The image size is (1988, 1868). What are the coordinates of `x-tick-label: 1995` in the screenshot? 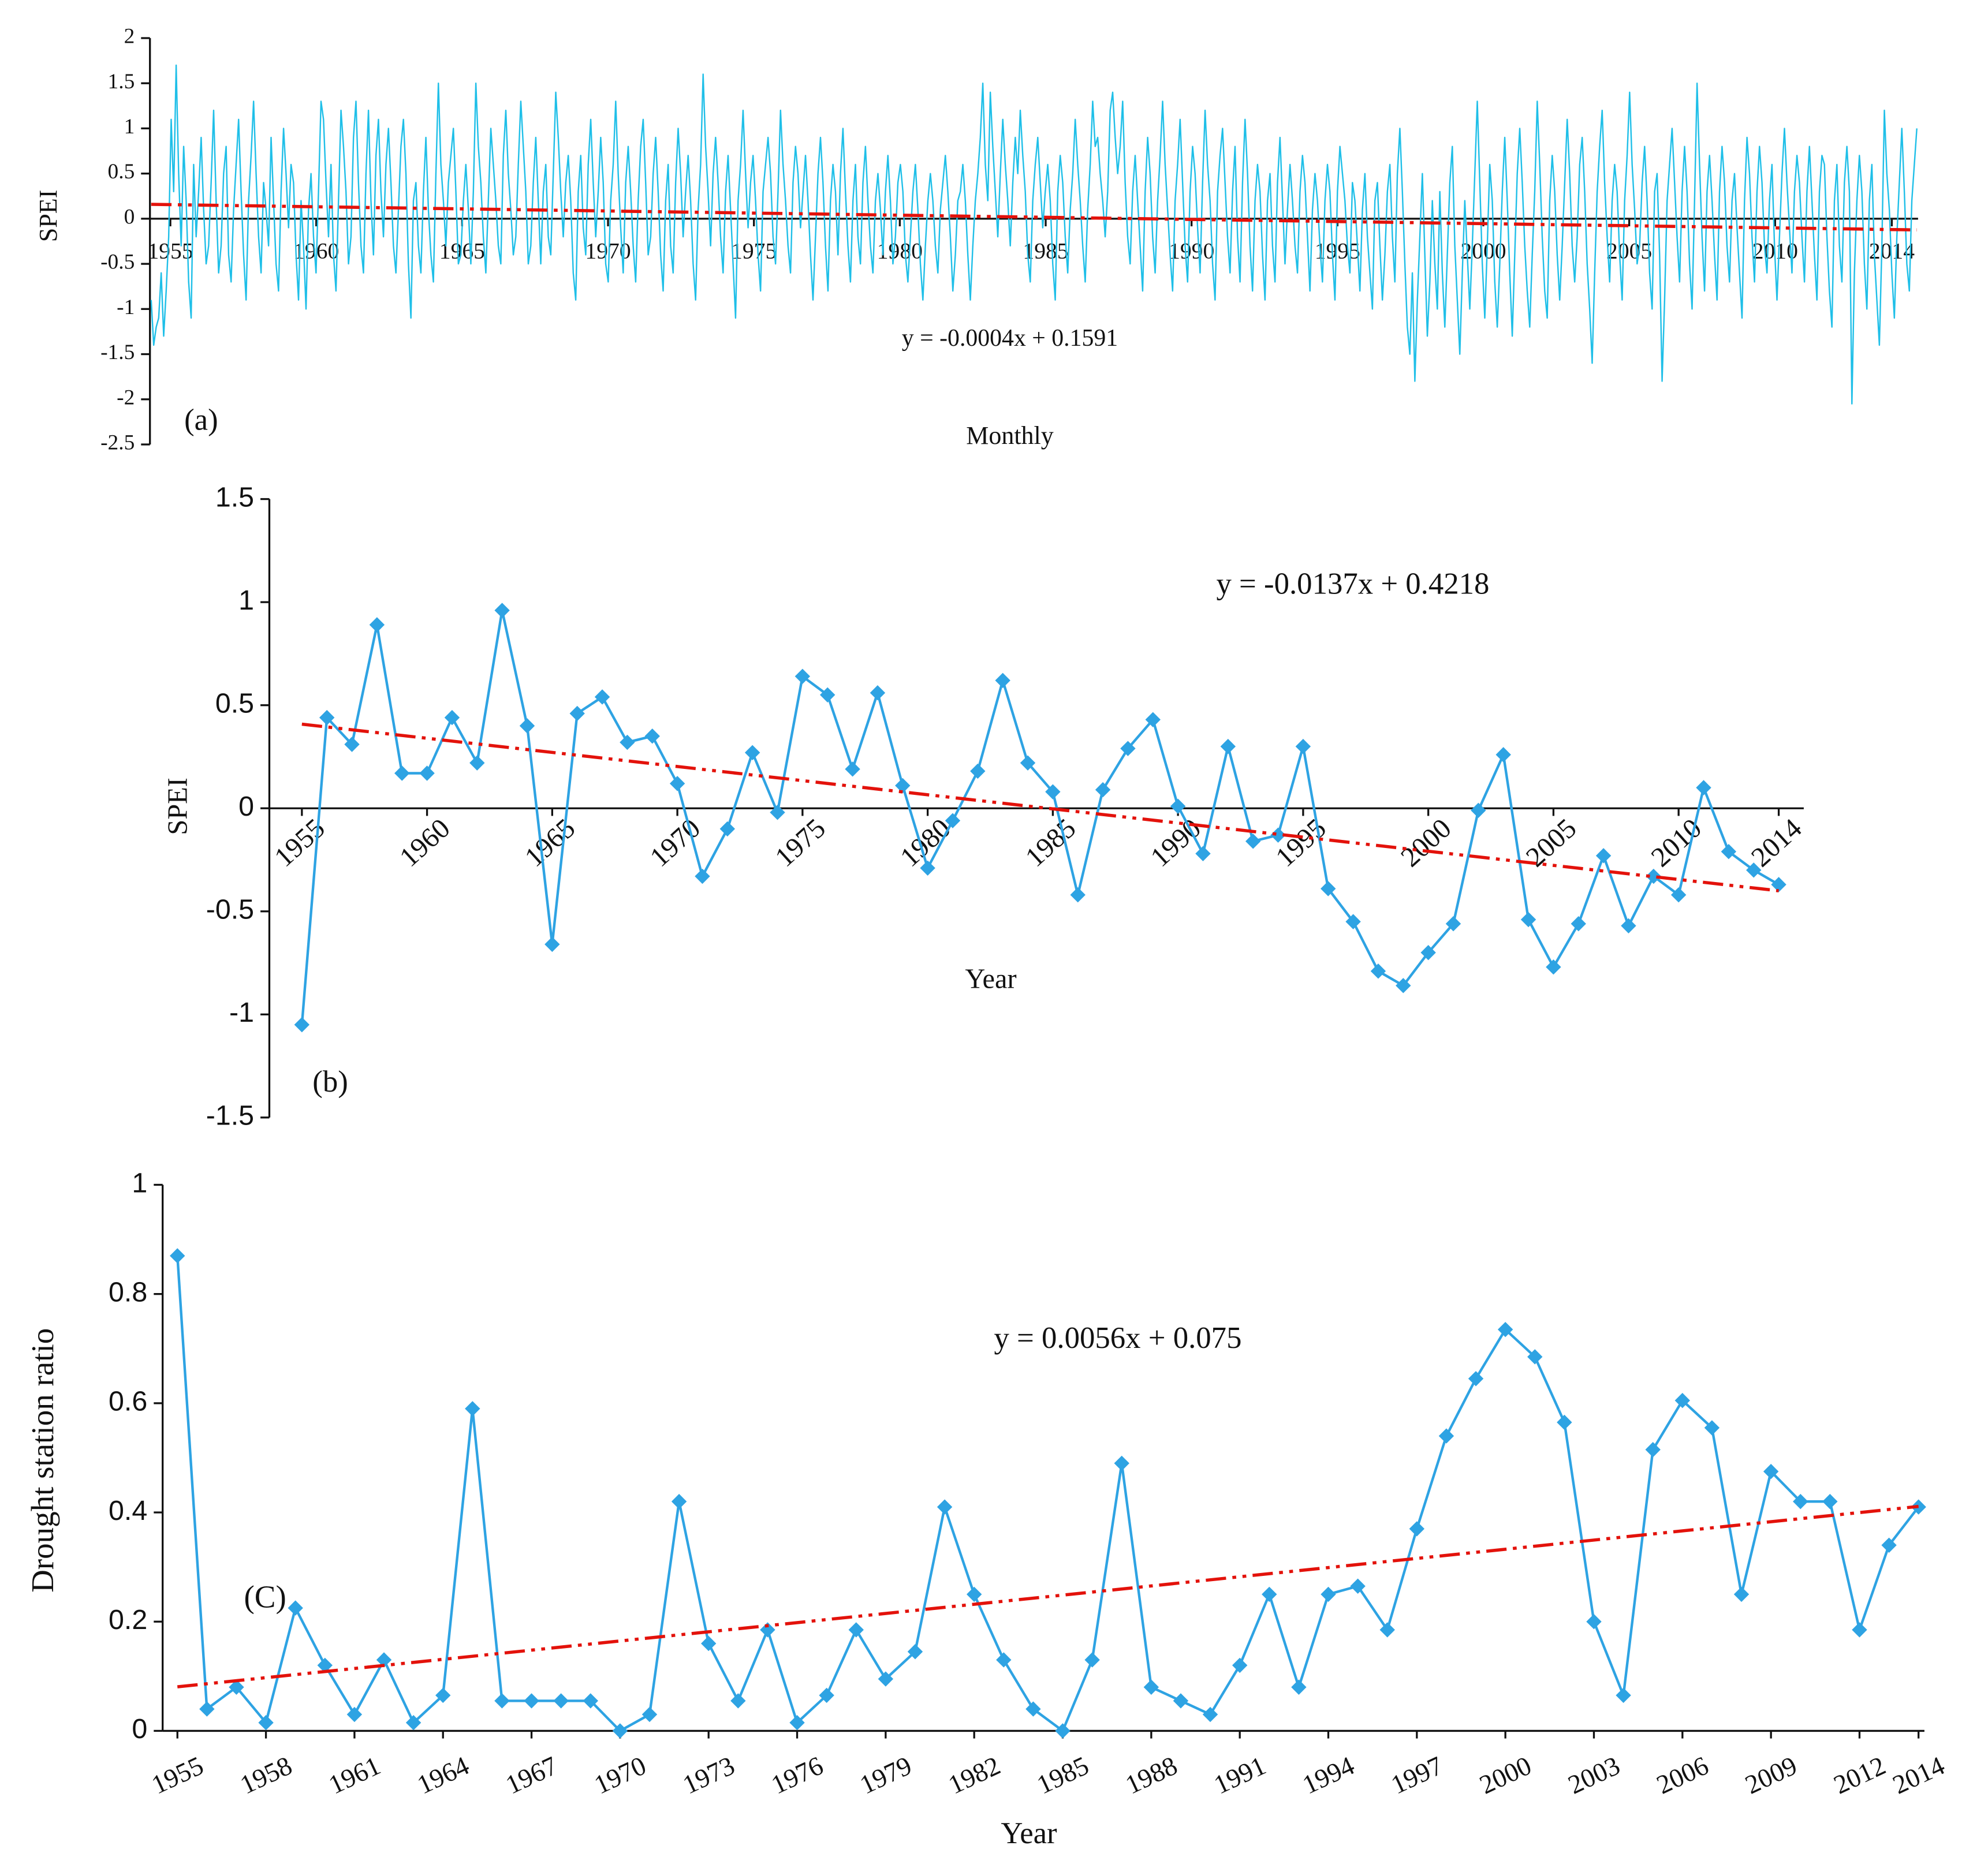 It's located at (1337, 250).